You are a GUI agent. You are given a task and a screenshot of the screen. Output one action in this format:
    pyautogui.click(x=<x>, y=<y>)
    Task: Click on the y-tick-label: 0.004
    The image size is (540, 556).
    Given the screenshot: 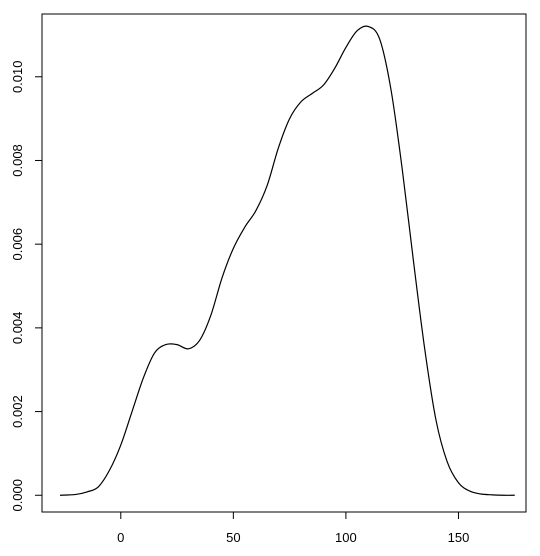 What is the action you would take?
    pyautogui.click(x=17, y=328)
    